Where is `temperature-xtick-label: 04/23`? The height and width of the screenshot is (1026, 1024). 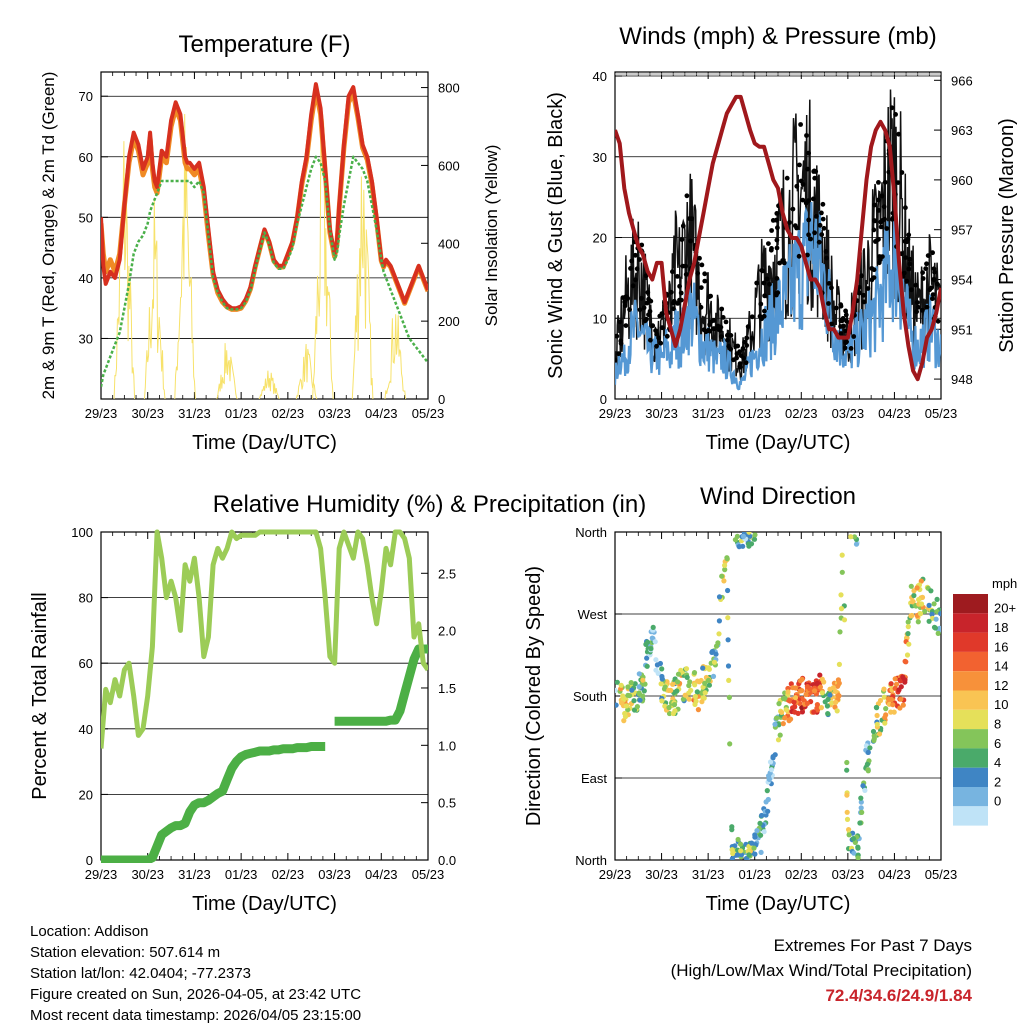
temperature-xtick-label: 04/23 is located at coordinates (381, 413).